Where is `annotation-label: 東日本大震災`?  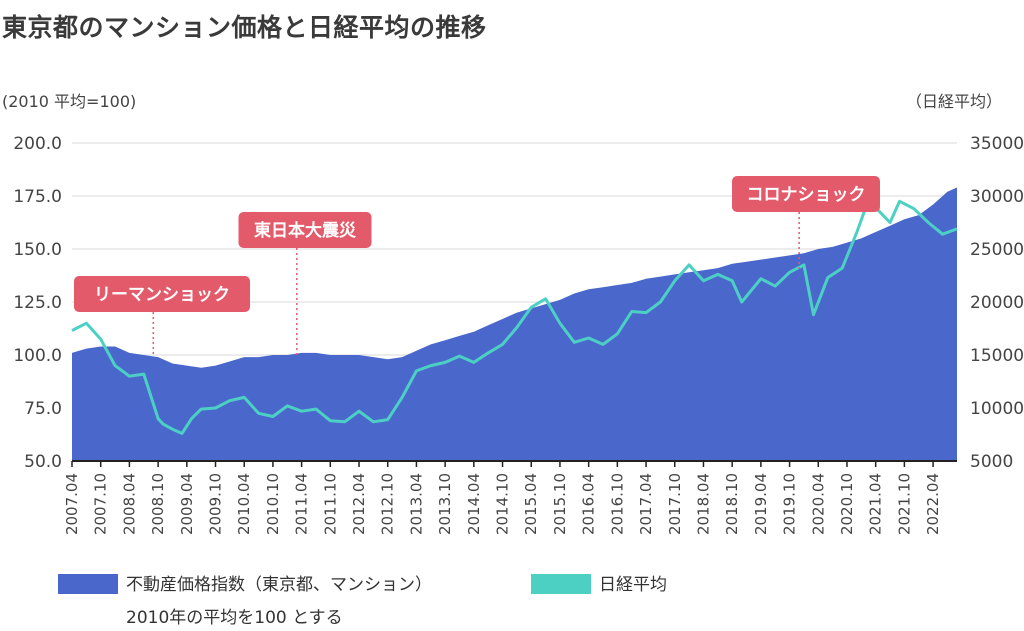 annotation-label: 東日本大震災 is located at coordinates (305, 230).